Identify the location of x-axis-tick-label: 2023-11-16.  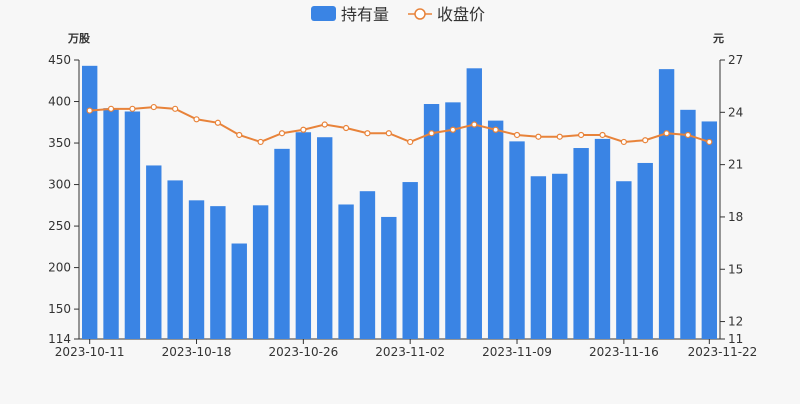
(624, 352).